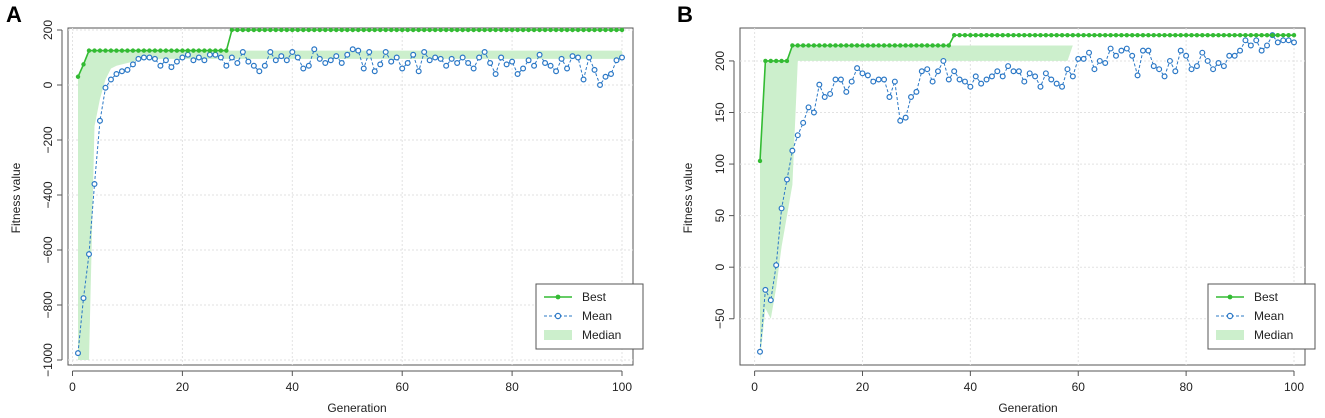  What do you see at coordinates (597, 316) in the screenshot?
I see `legend-label: Mean` at bounding box center [597, 316].